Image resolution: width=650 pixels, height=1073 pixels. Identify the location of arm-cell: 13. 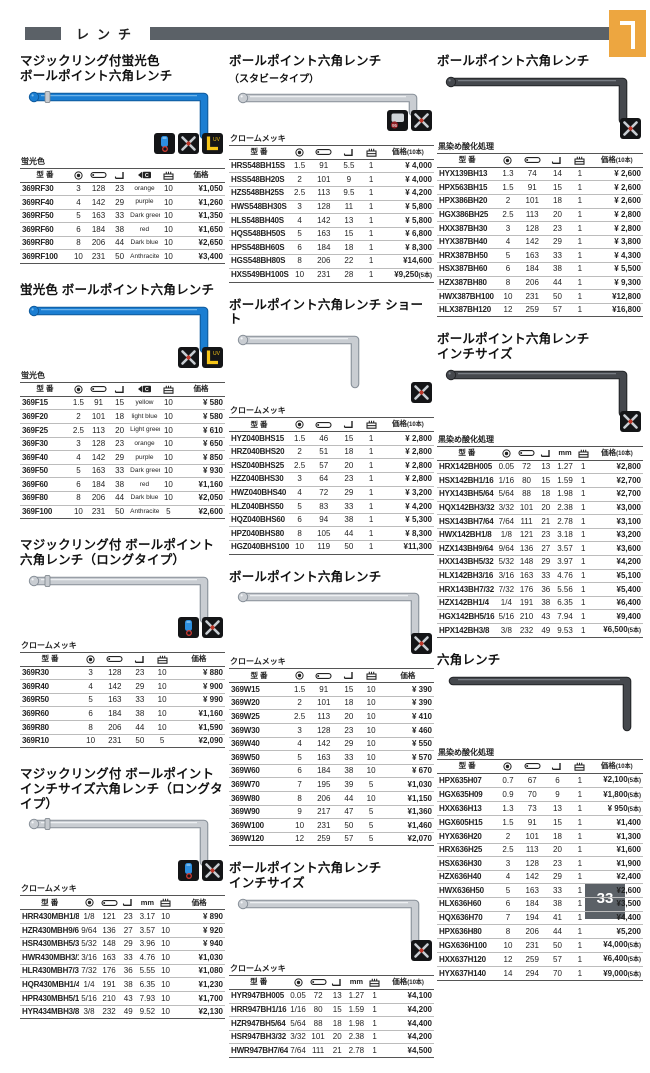
(546, 467).